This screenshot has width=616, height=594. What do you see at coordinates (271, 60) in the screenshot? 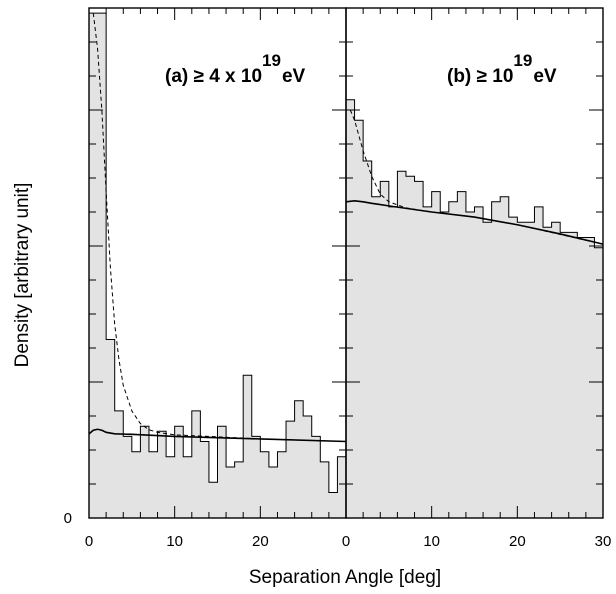
I see `panel-a-panel-label-exponent: 19` at bounding box center [271, 60].